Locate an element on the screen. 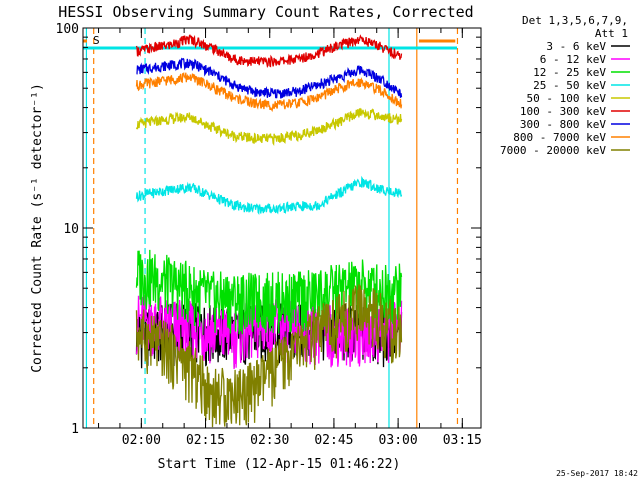 The width and height of the screenshot is (640, 480). legend-label: 6 - 12 keV is located at coordinates (573, 59).